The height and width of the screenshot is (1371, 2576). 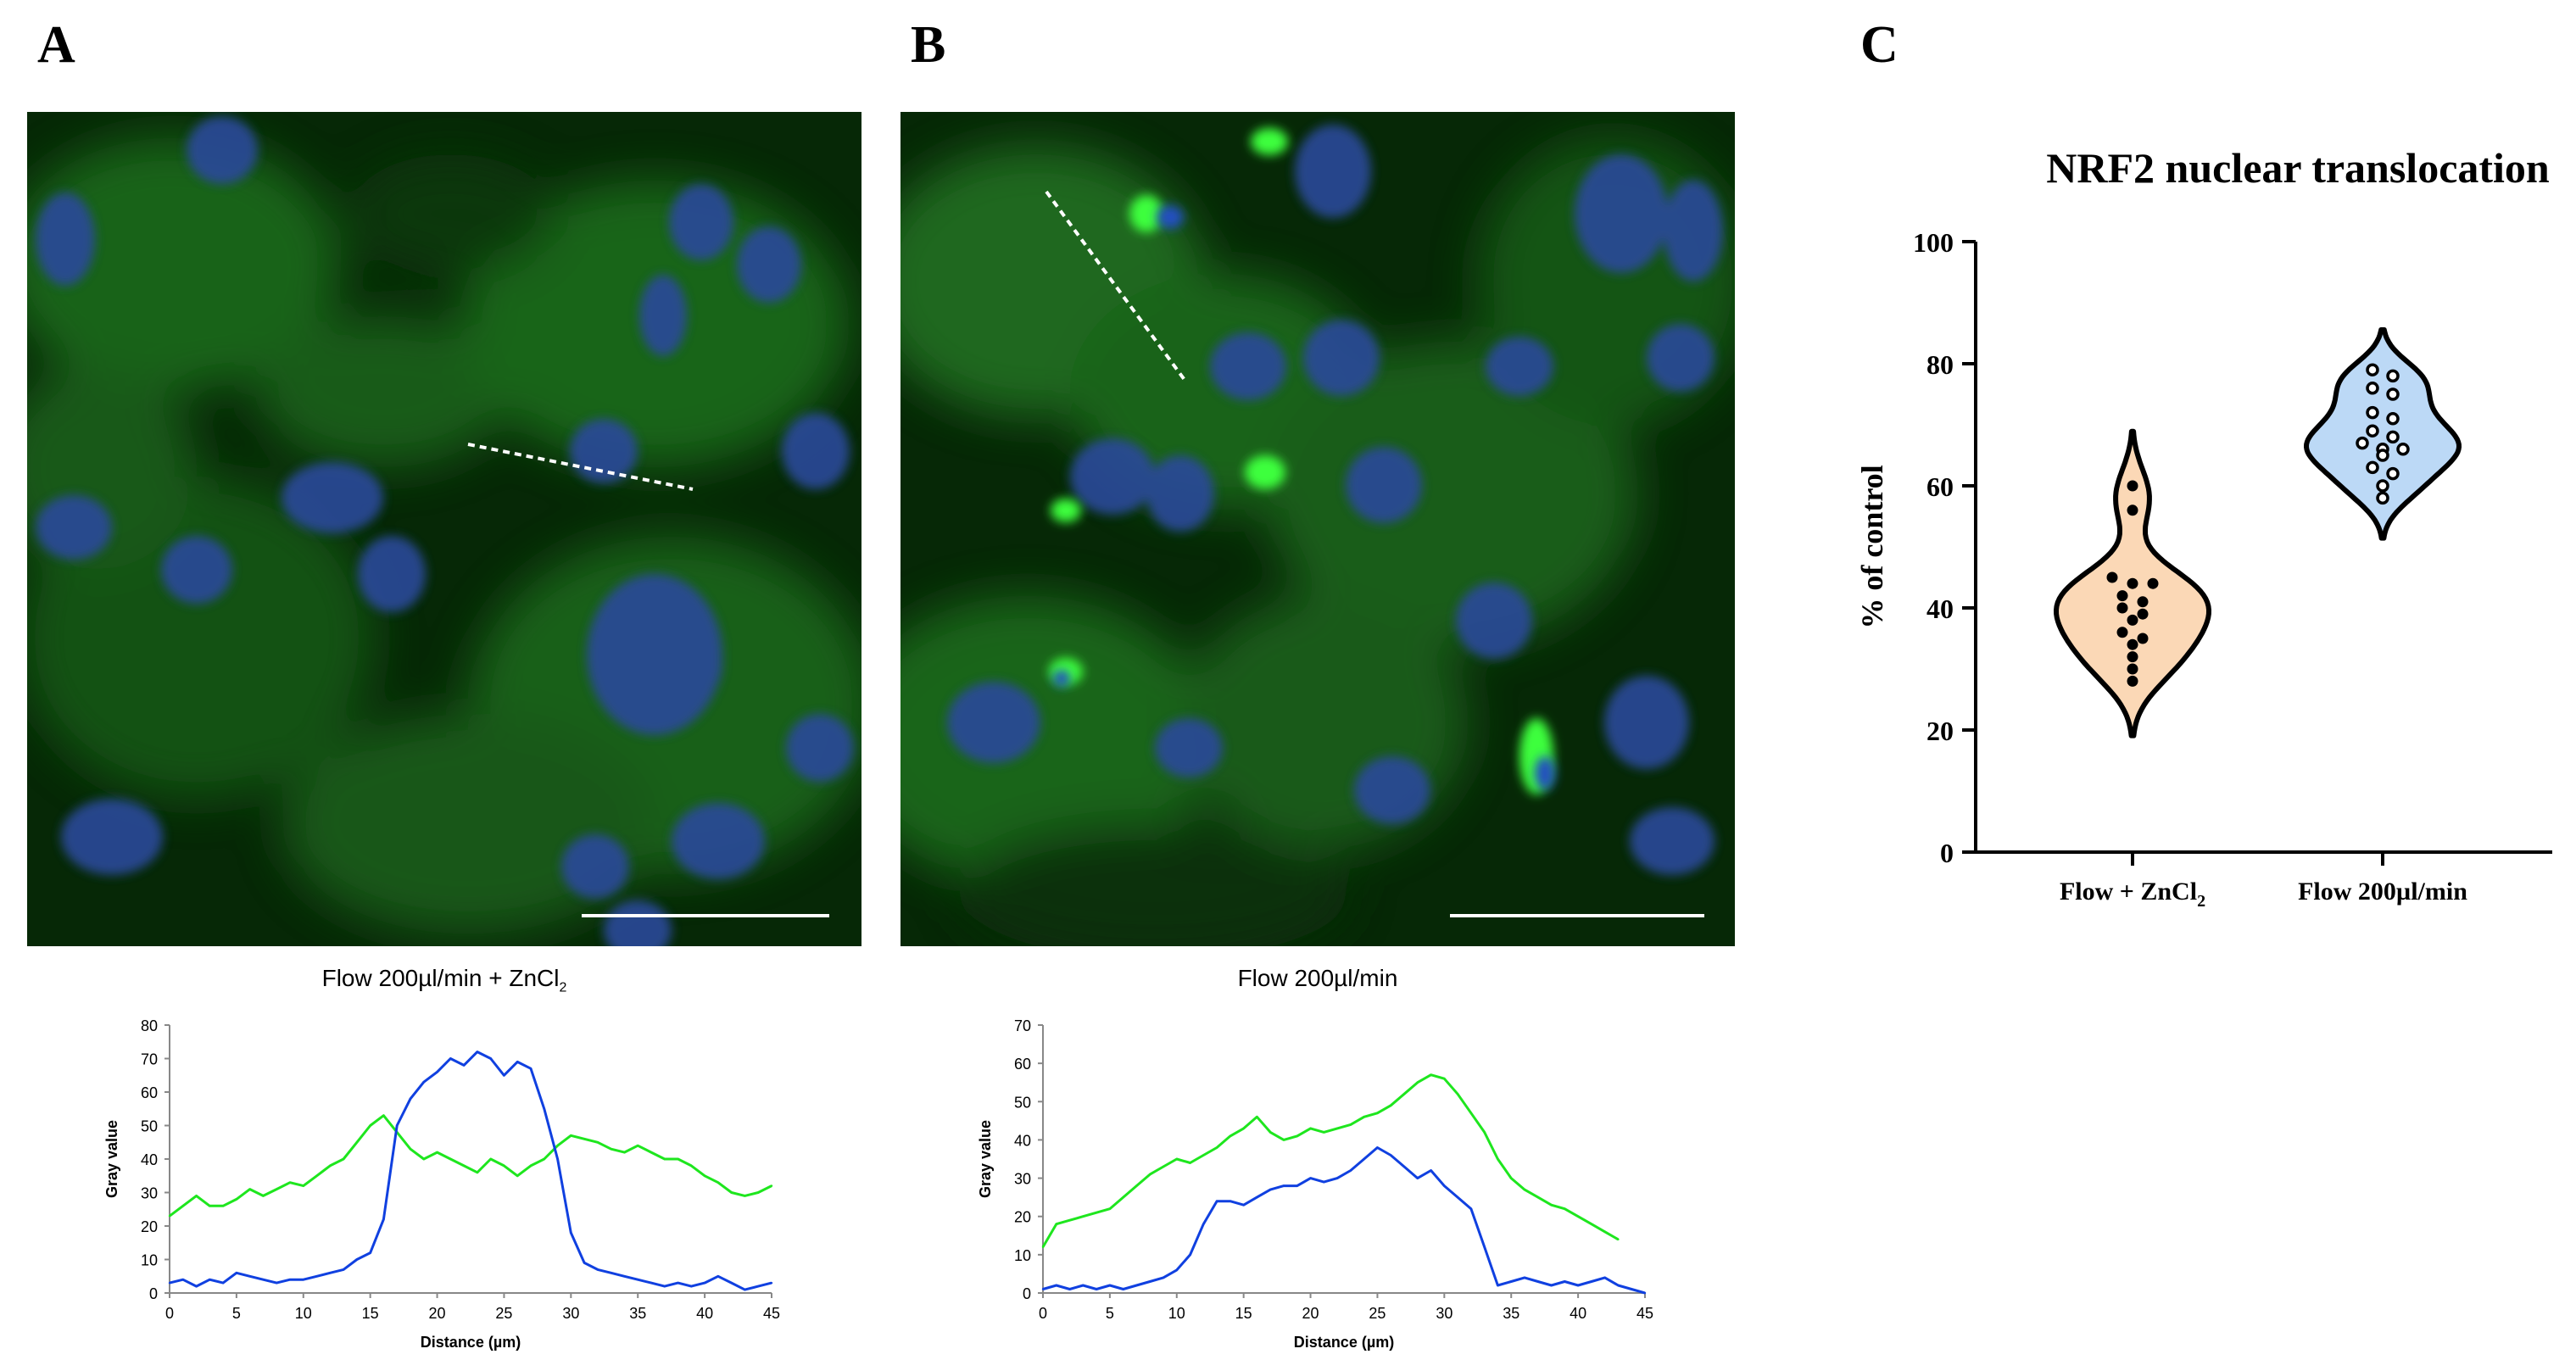 I want to click on x-tick-label: 35, so click(x=637, y=1313).